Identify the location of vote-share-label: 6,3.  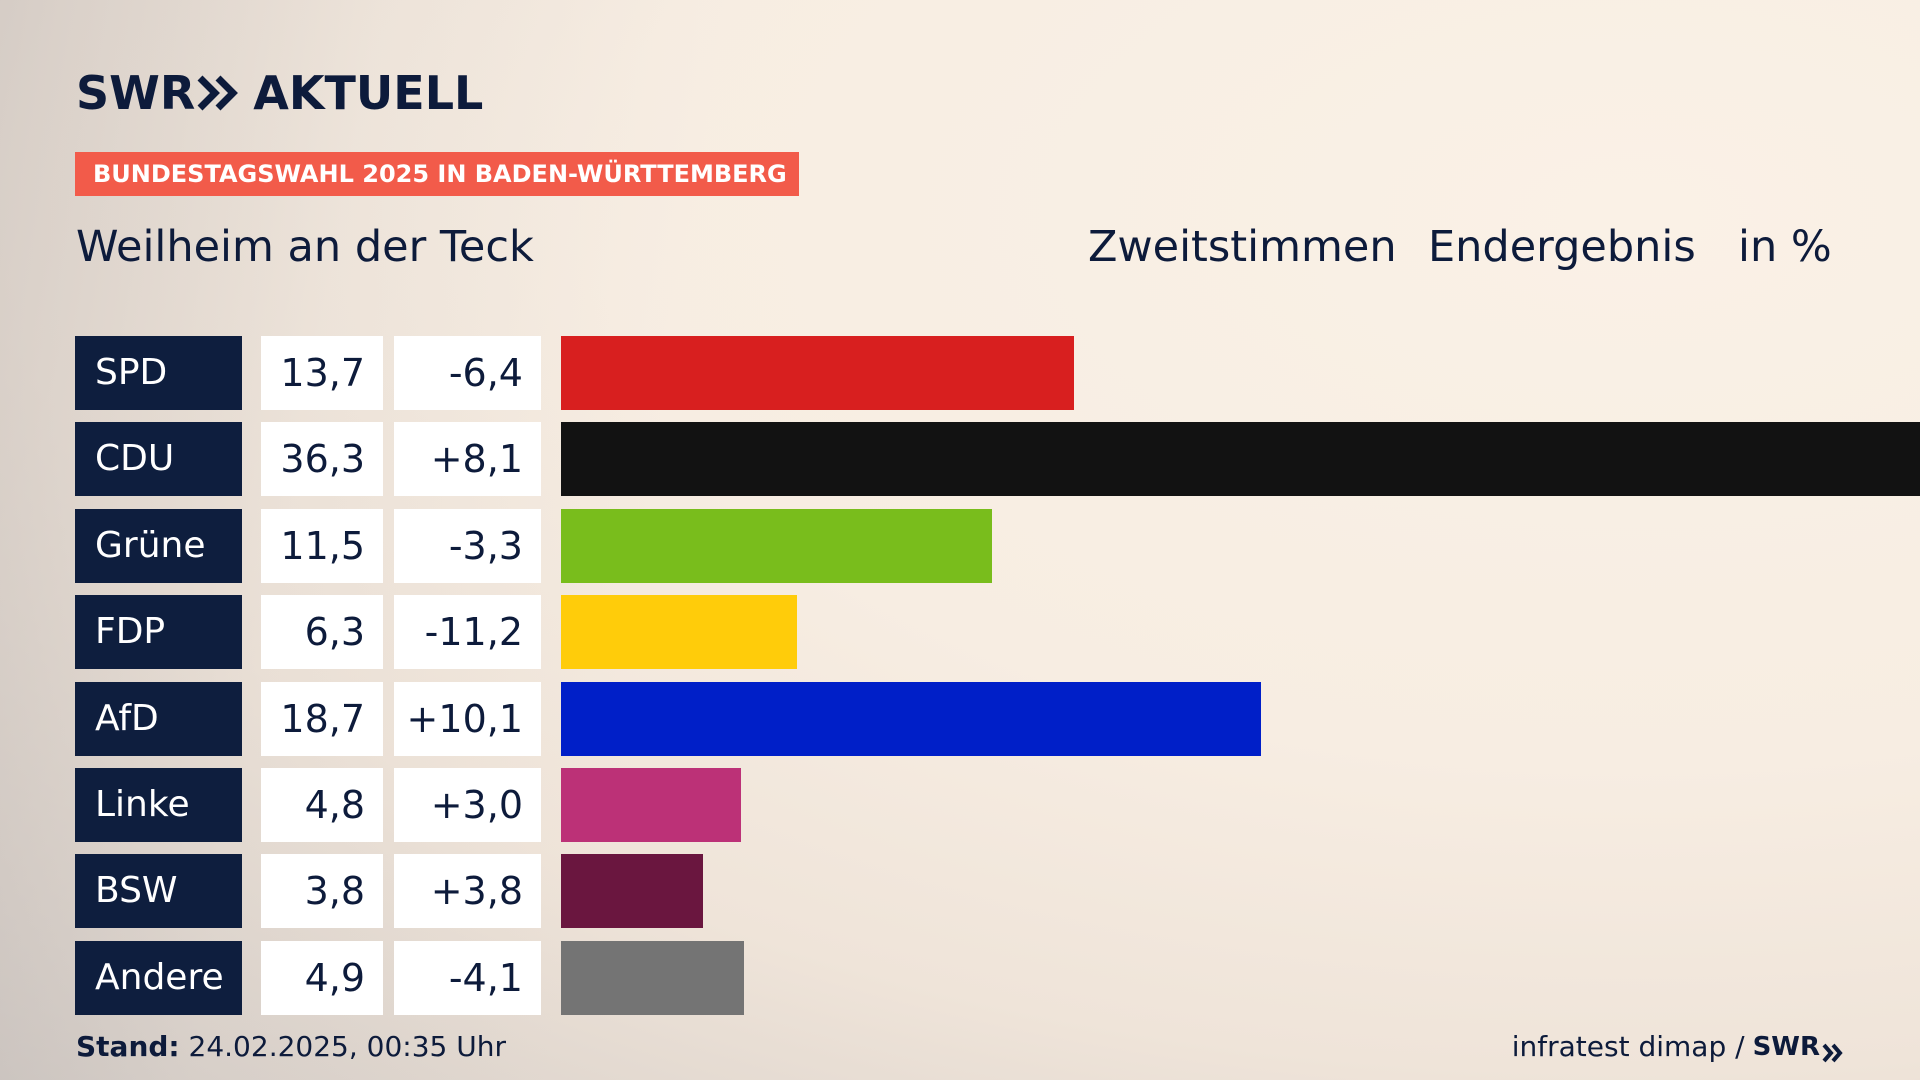
(322, 632).